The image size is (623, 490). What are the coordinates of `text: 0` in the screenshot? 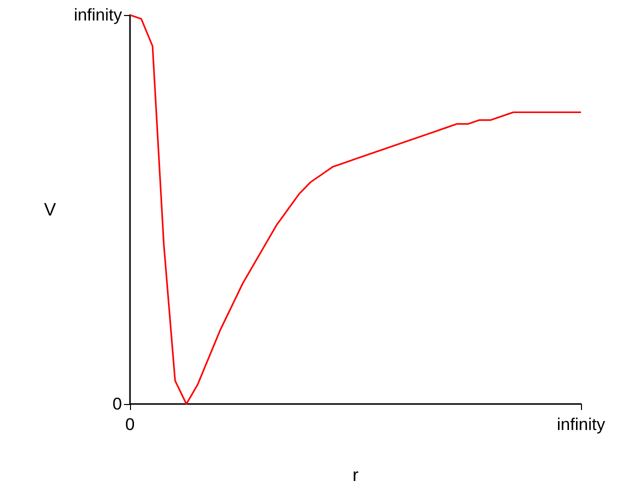 It's located at (117, 404).